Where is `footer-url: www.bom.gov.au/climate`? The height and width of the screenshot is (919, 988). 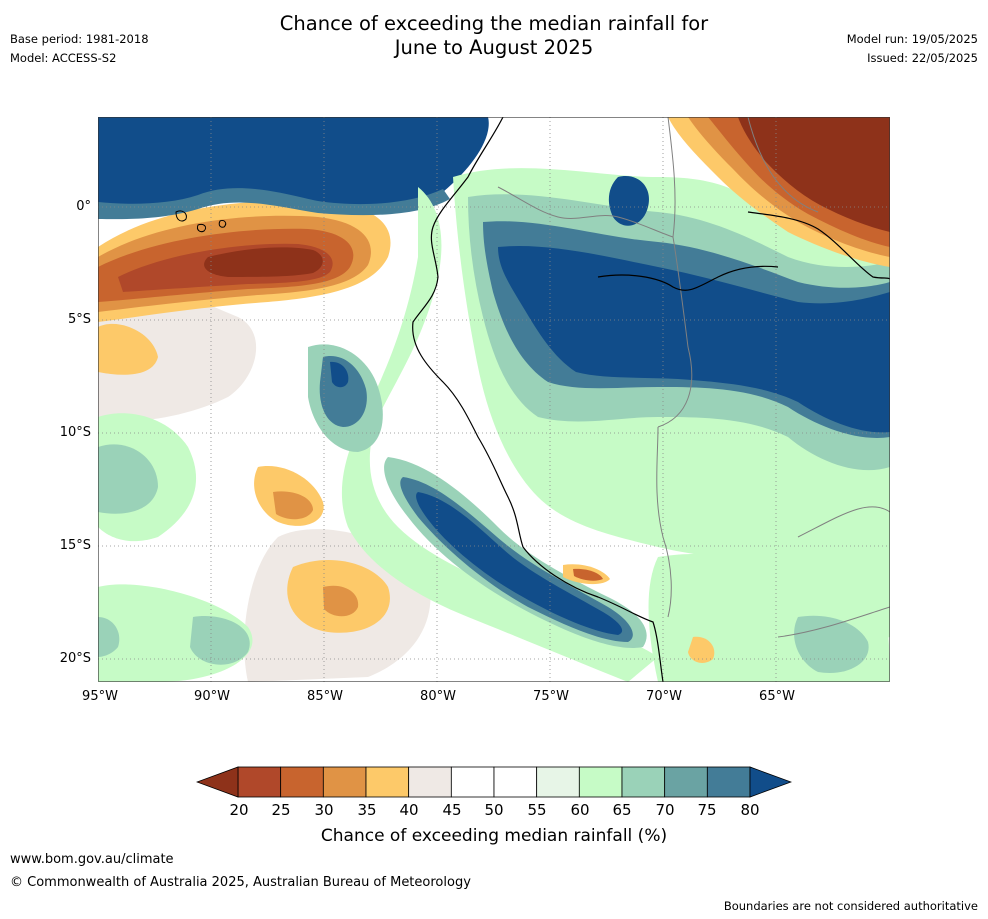
footer-url: www.bom.gov.au/climate is located at coordinates (92, 859).